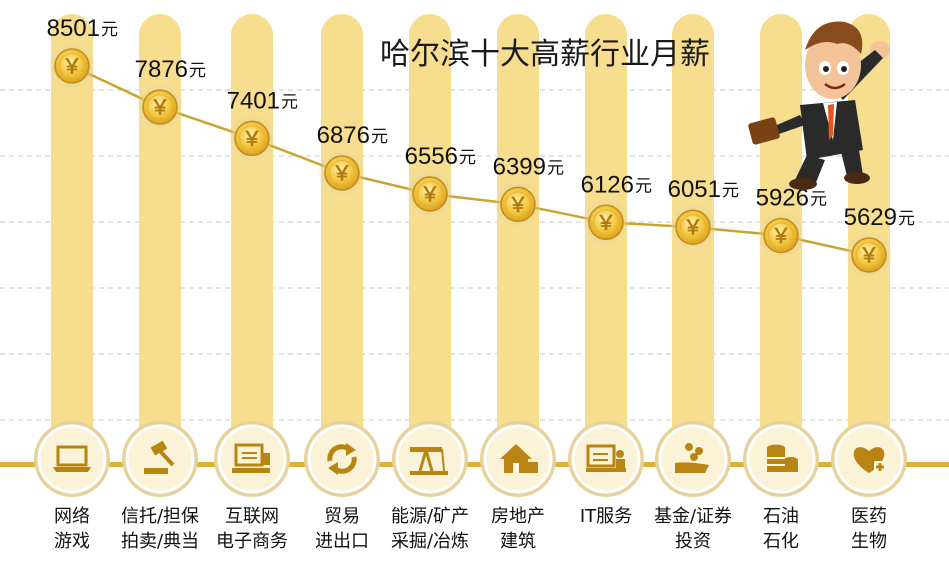 This screenshot has width=949, height=573. What do you see at coordinates (470, 459) in the screenshot?
I see `category-icons` at bounding box center [470, 459].